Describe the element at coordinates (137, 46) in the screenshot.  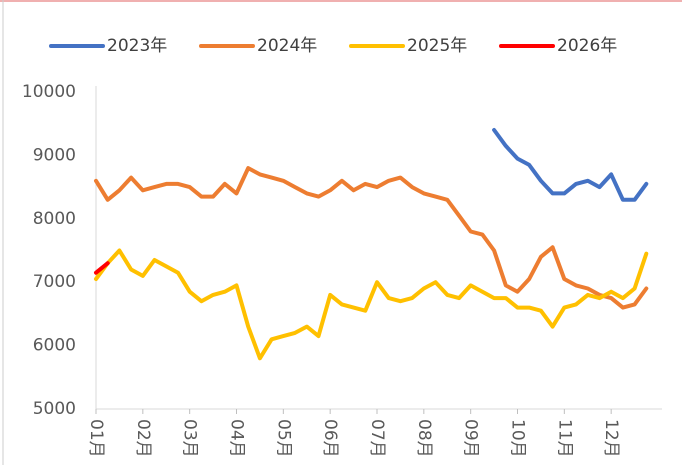
I see `legend-label: 2023年` at that location.